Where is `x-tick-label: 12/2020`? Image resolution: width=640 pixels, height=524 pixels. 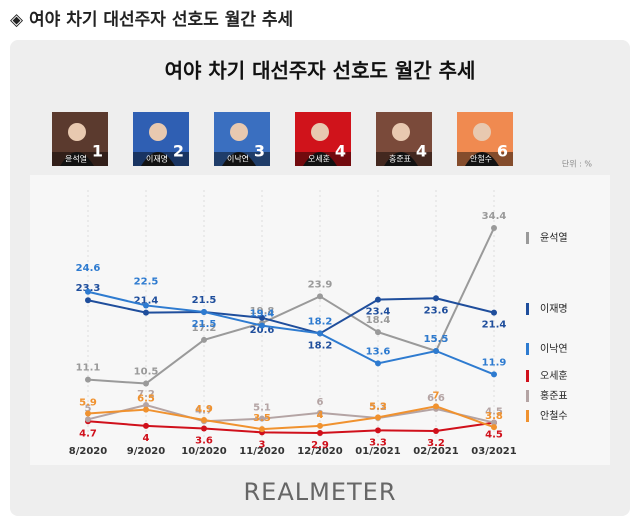 x-tick-label: 12/2020 is located at coordinates (319, 451).